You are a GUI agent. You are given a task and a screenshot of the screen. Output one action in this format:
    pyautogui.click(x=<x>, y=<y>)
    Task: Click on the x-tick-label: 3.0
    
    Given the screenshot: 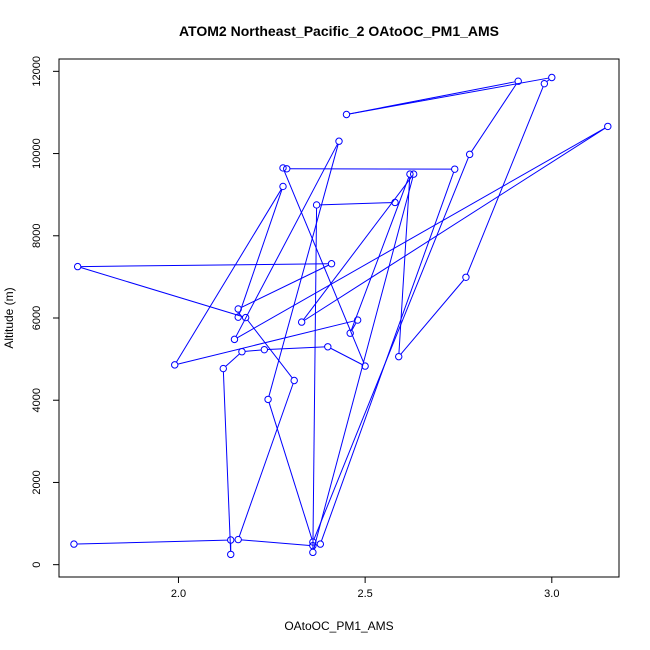 What is the action you would take?
    pyautogui.click(x=551, y=594)
    